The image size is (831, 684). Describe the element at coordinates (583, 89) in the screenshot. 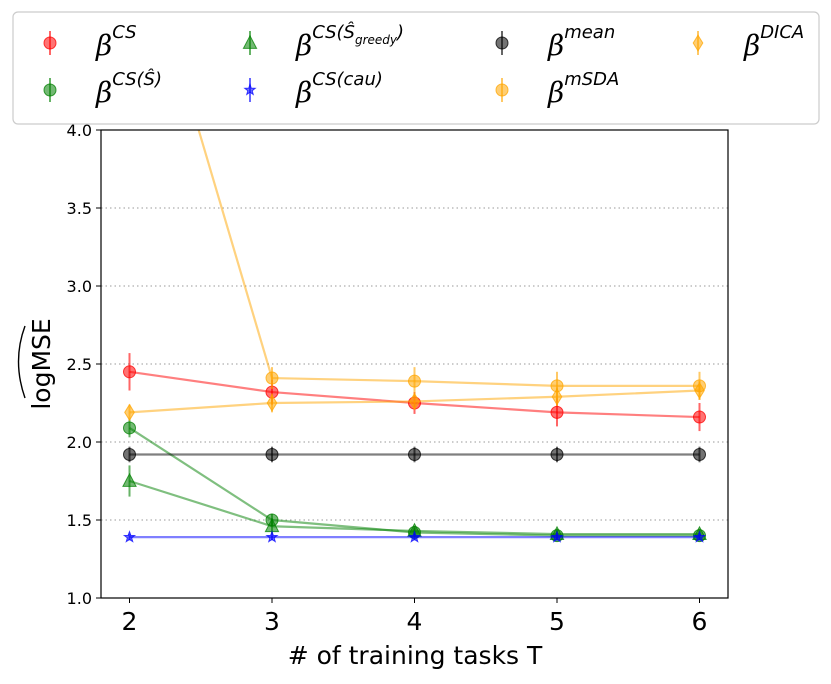

I see `legend-label: βmSDA` at that location.